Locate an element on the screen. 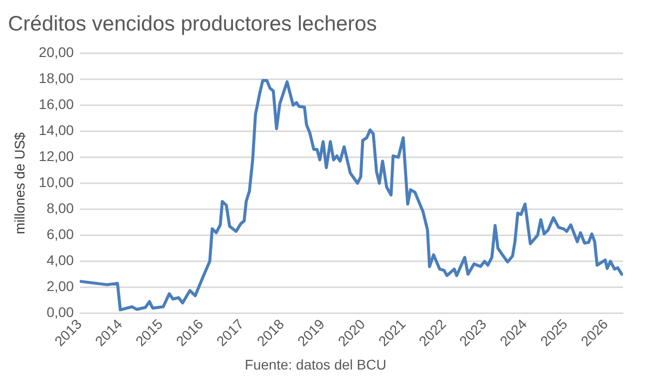 The image size is (647, 382). y-axis-title: millones de US$ is located at coordinates (19, 183).